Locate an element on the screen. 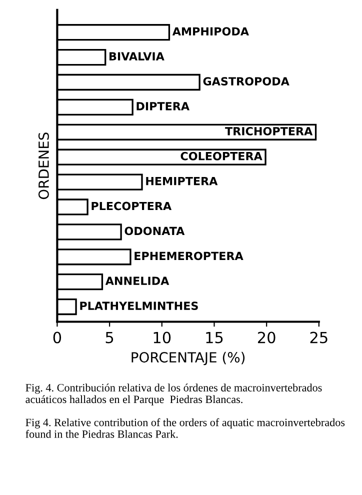 This screenshot has height=495, width=362. x-tick-label: 25 is located at coordinates (319, 338).